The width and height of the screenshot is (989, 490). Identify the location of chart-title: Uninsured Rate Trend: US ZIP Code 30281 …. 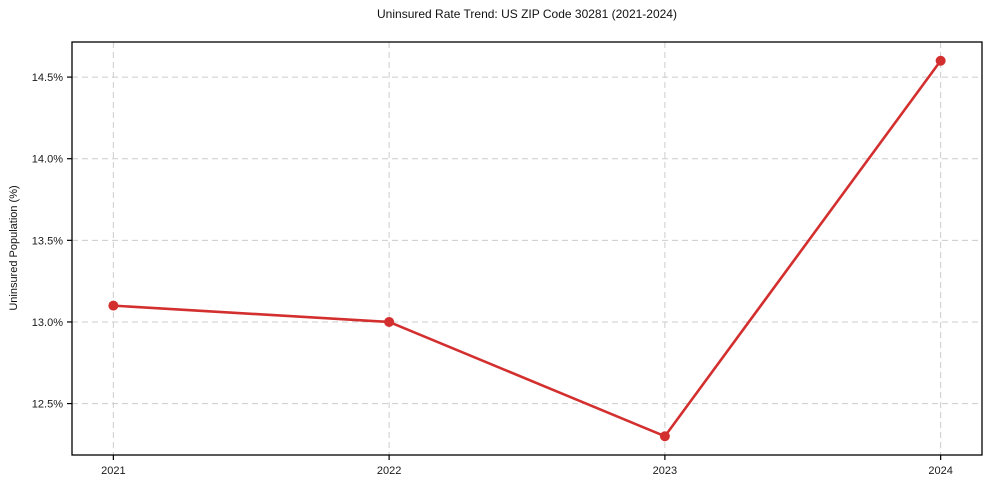
(527, 14).